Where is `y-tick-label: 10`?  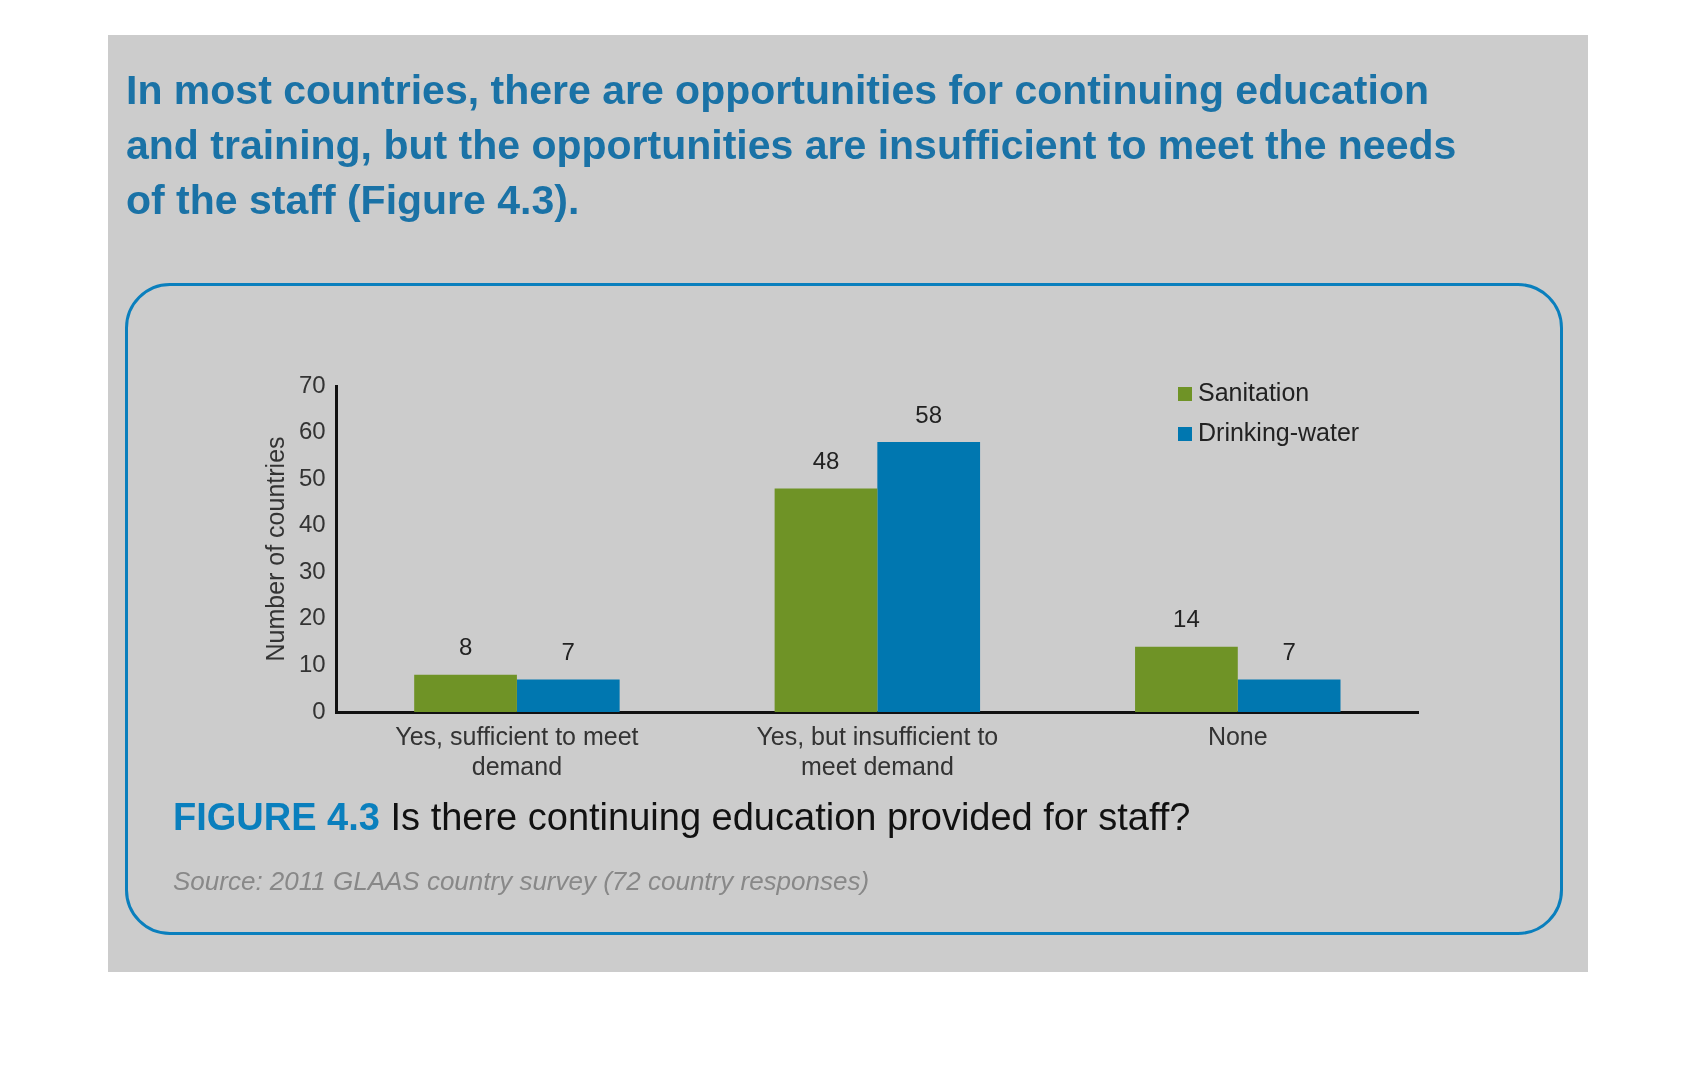 y-tick-label: 10 is located at coordinates (312, 664).